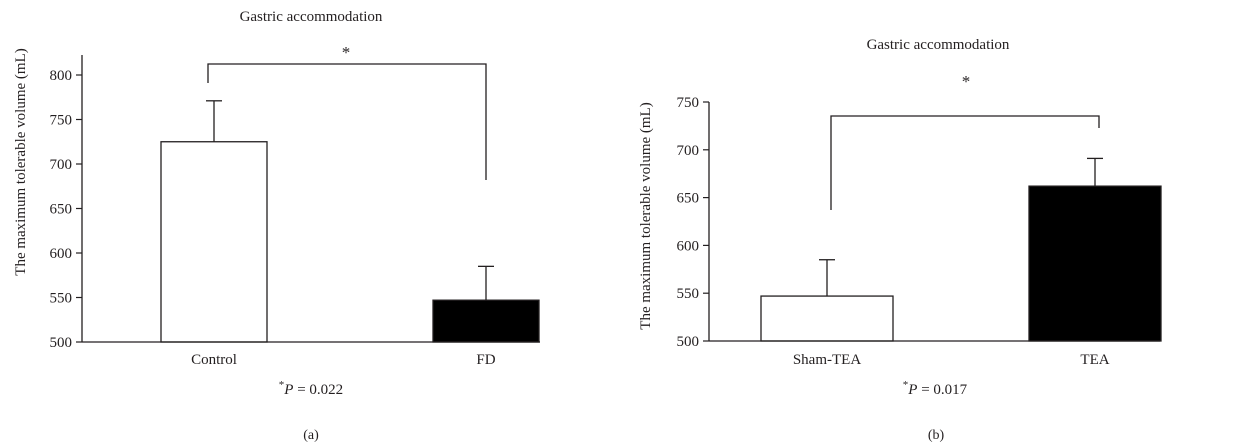  Describe the element at coordinates (485, 360) in the screenshot. I see `chart-a-category-label: FD` at that location.